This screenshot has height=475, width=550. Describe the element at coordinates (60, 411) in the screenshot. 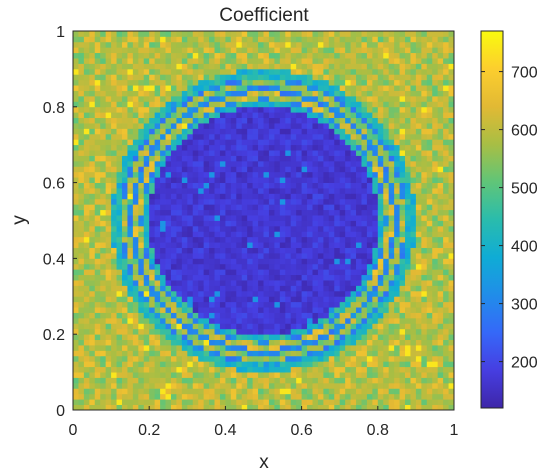

I see `y-tick-label: 0` at that location.